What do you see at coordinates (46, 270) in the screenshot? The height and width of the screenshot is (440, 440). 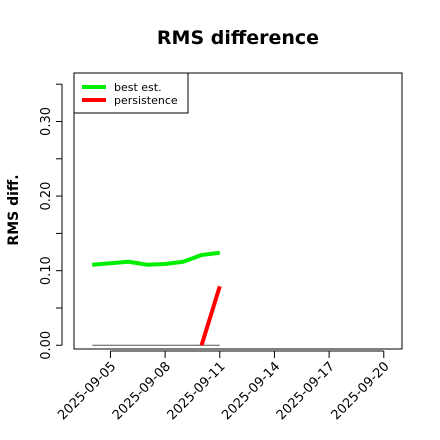 I see `y-tick-label: 0.10` at bounding box center [46, 270].